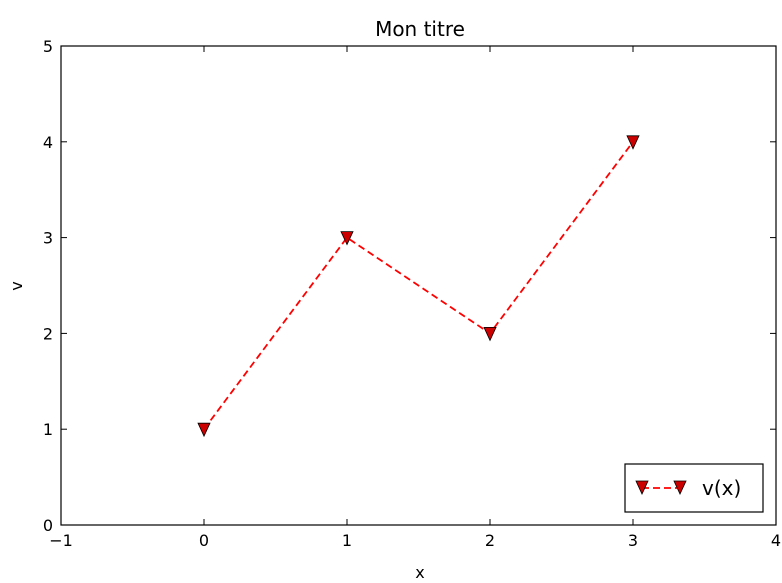 The image size is (782, 583). I want to click on legend-label: v(x), so click(721, 488).